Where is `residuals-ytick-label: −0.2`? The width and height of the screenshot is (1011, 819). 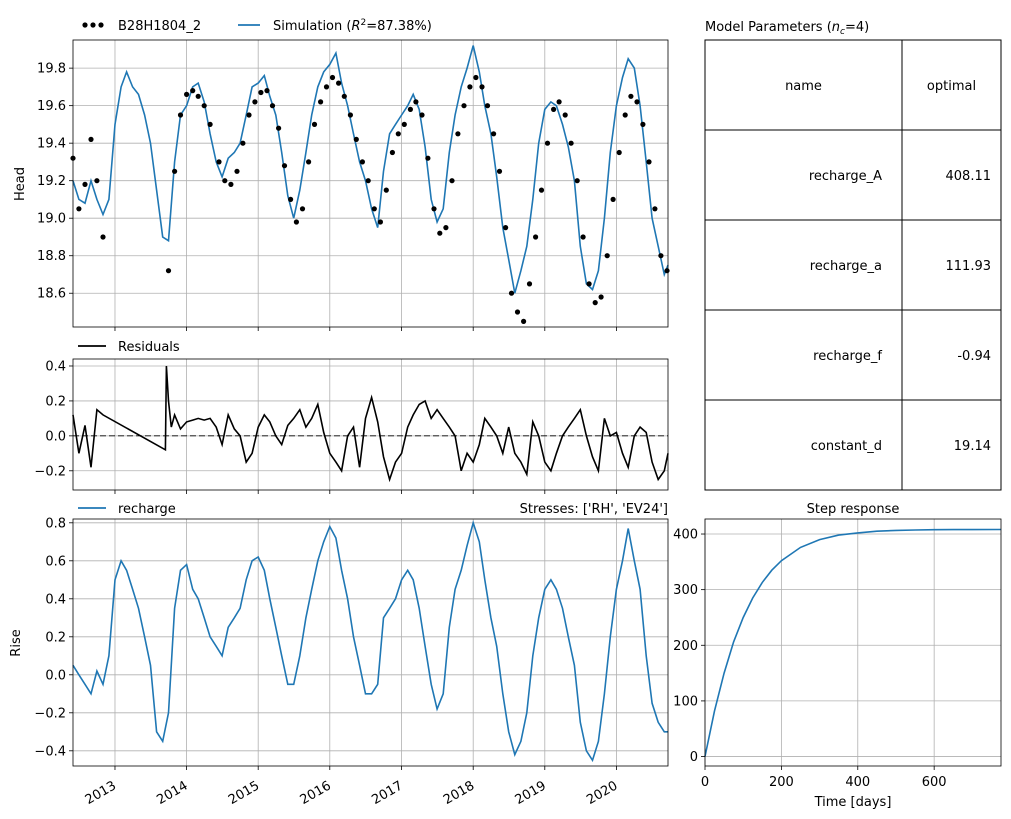
residuals-ytick-label: −0.2 is located at coordinates (50, 471).